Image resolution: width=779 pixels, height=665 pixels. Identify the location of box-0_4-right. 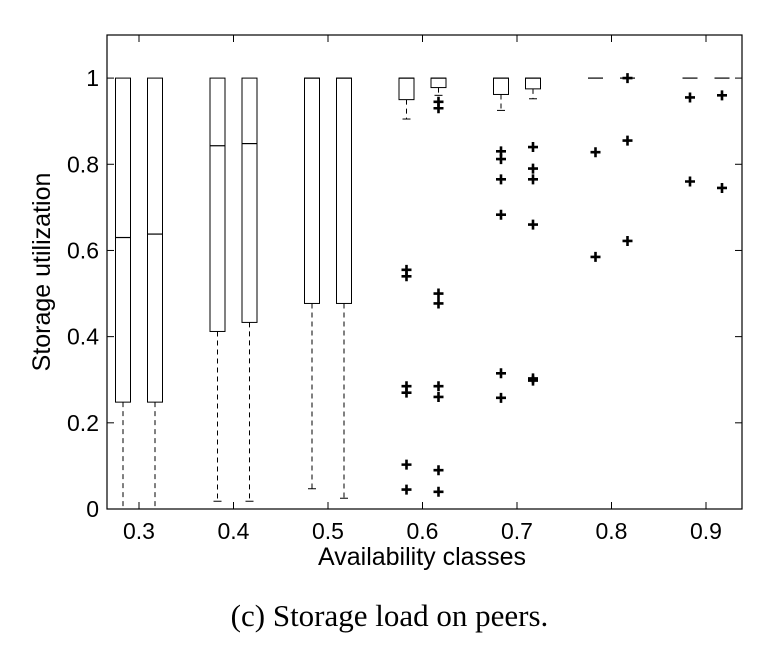
(249, 289).